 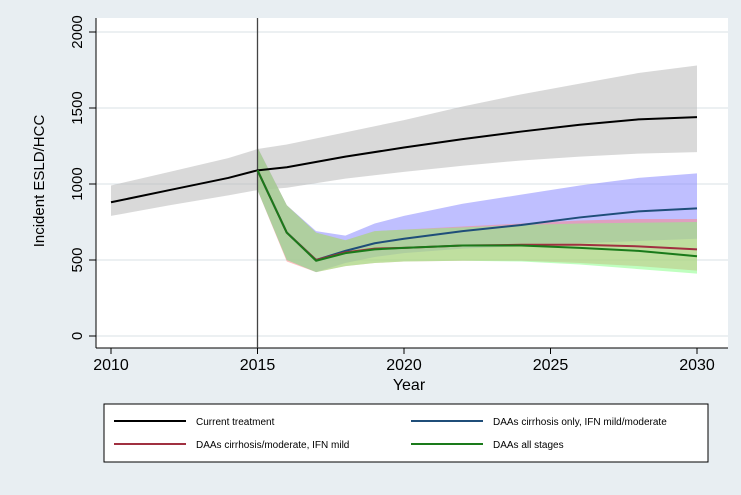 I want to click on x-tick-label: 2030, so click(x=697, y=365).